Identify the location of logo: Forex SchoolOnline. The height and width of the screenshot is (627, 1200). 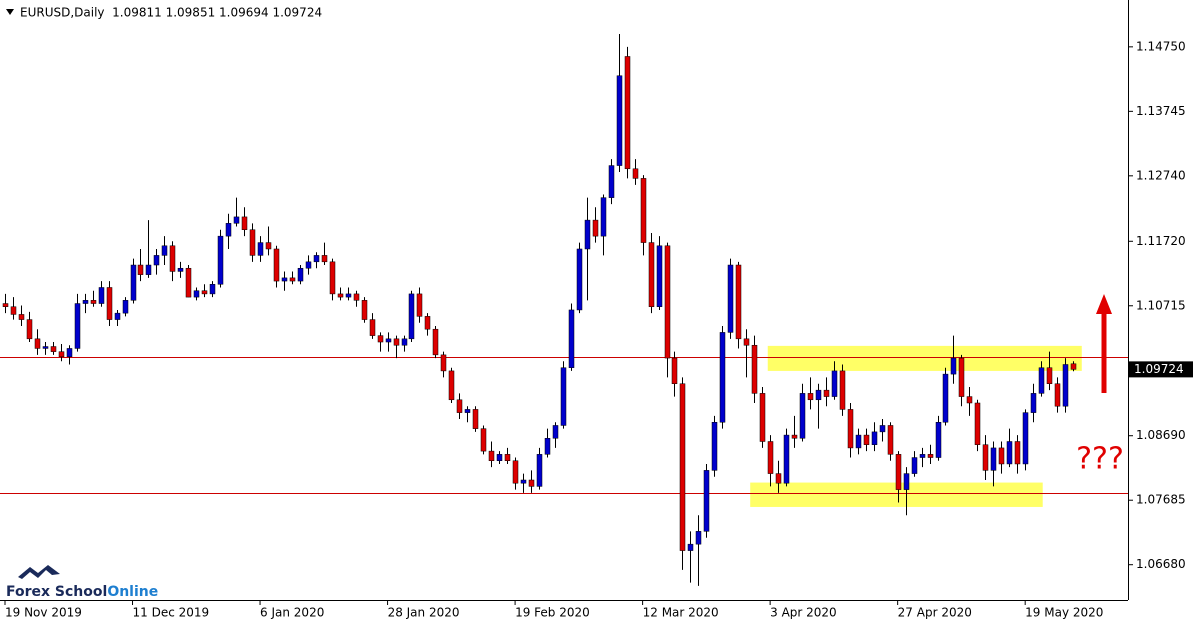
(82, 582).